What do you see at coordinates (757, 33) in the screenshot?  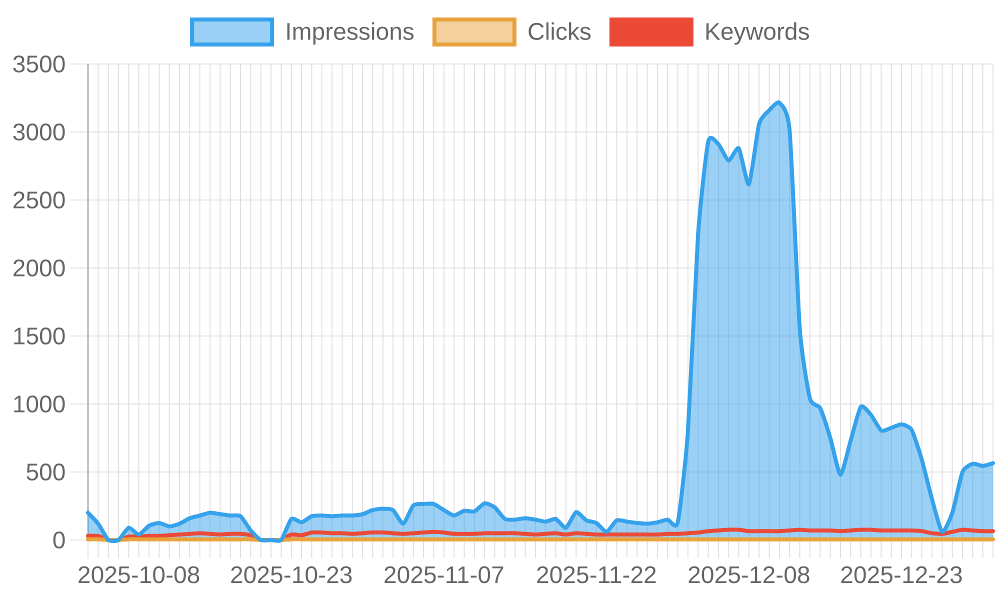 I see `legend-label: Keywords` at bounding box center [757, 33].